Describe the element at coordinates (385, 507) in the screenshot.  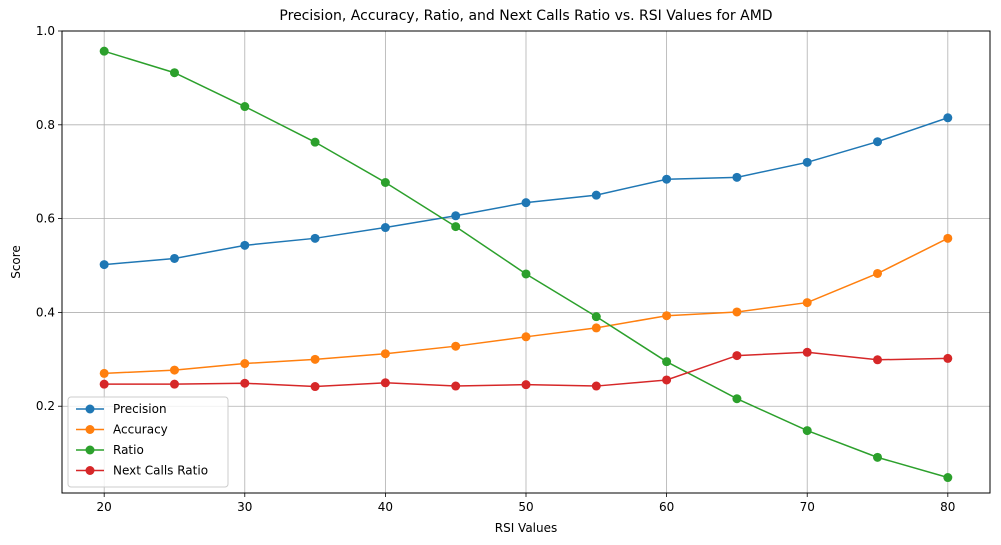
I see `x-tick-label: 40` at that location.